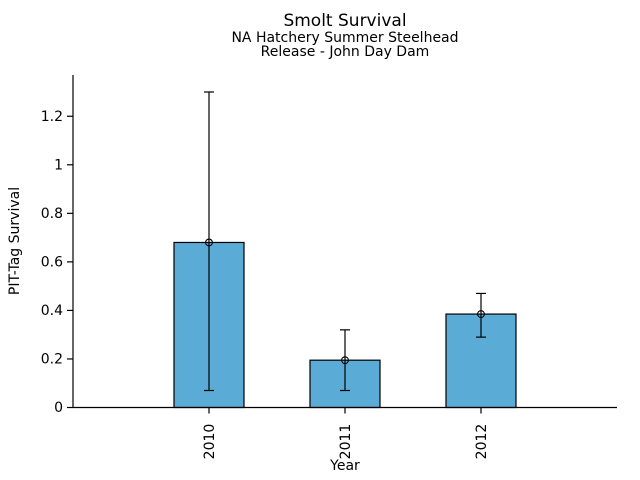 Image resolution: width=640 pixels, height=480 pixels. I want to click on y-tick-label: 0.4, so click(52, 311).